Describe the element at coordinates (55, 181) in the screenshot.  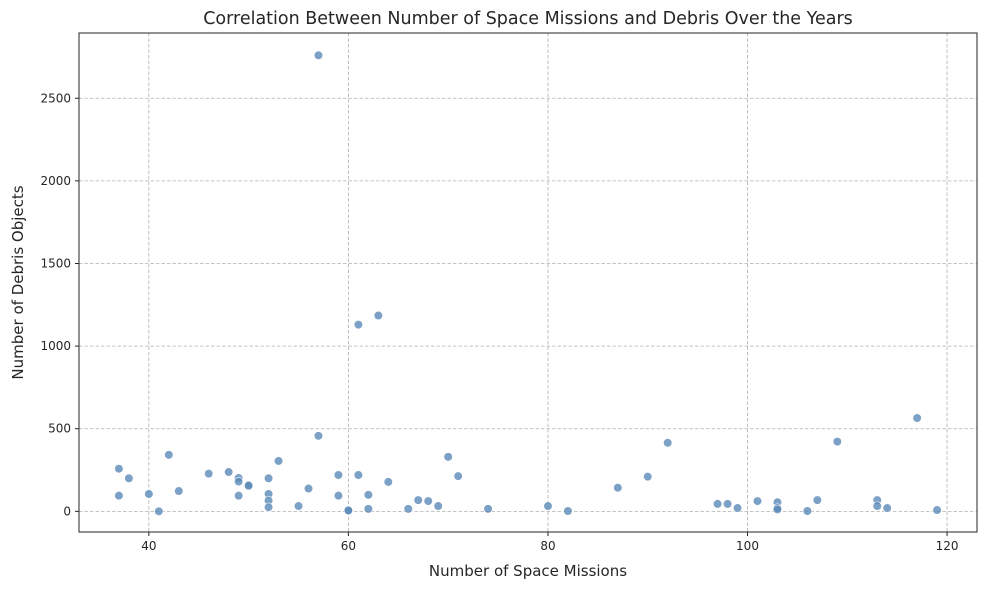
I see `y-tick-label: 2000` at that location.